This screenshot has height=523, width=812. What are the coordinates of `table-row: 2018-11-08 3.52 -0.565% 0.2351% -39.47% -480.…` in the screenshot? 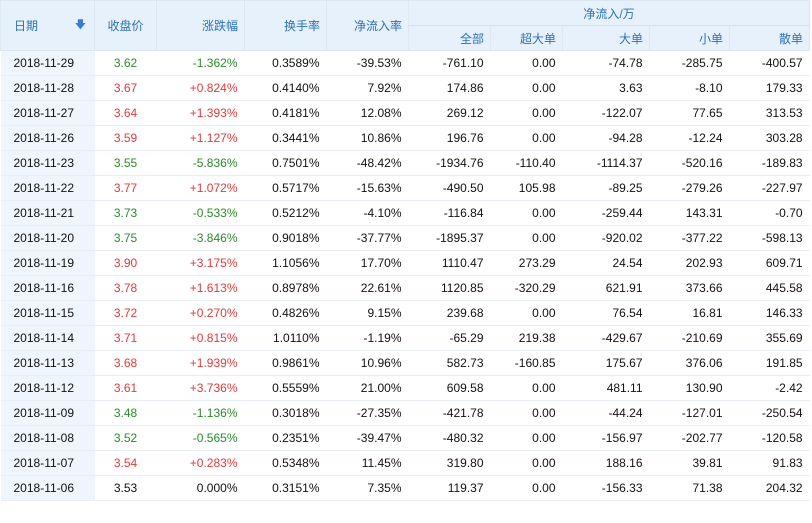 It's located at (405, 438).